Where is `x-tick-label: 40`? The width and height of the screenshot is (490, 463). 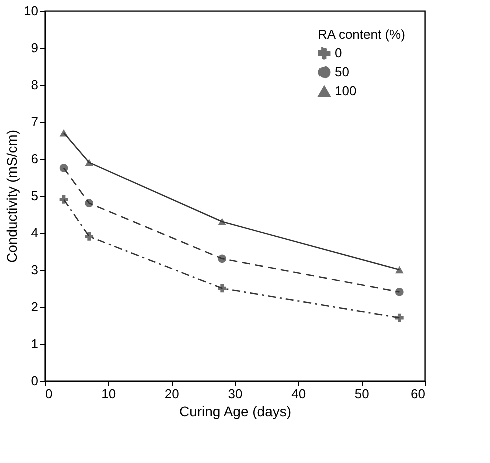
x-tick-label: 40 is located at coordinates (299, 394).